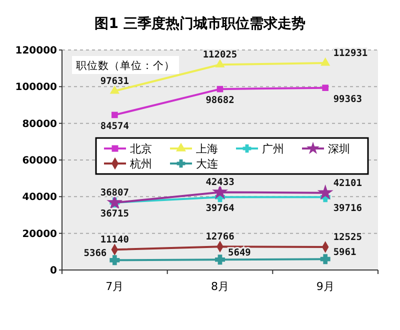 Image resolution: width=400 pixels, height=330 pixels. I want to click on data-label: 36807, so click(114, 193).